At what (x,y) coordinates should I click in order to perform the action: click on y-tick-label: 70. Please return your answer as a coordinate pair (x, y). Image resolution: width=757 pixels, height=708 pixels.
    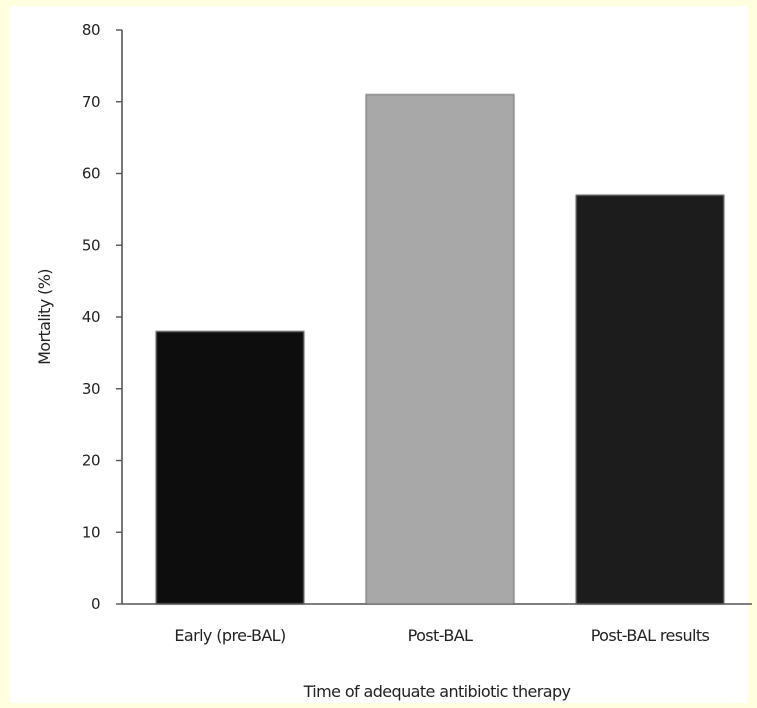
    Looking at the image, I should click on (91, 102).